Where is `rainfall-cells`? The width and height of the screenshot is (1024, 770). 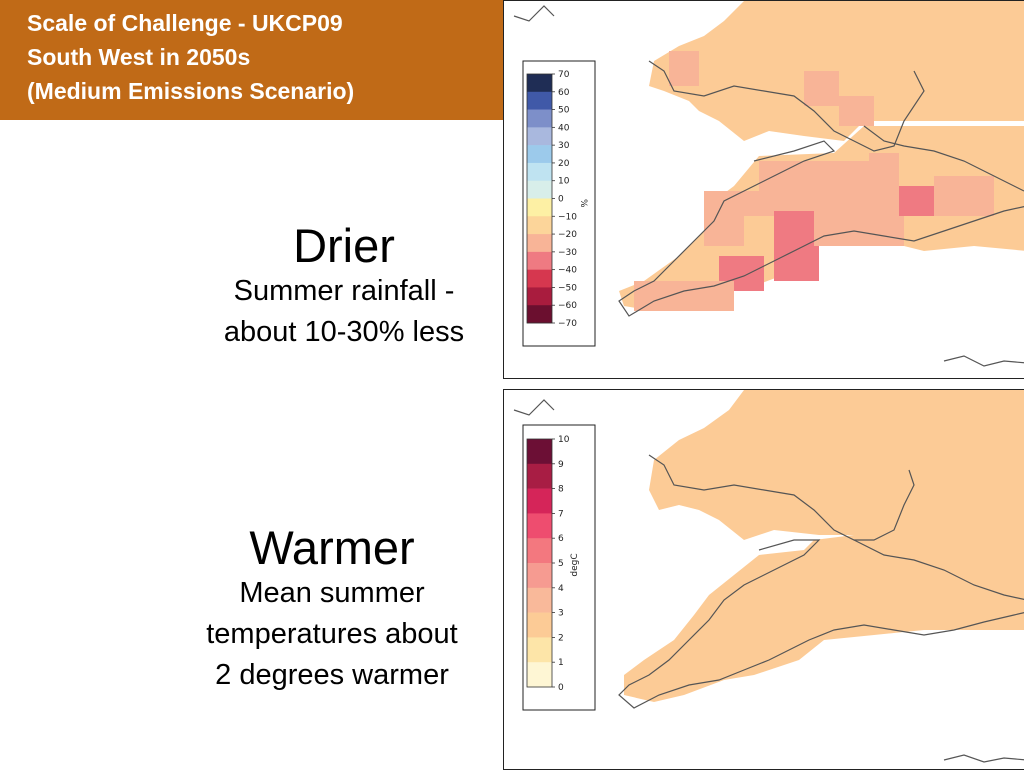
rainfall-cells is located at coordinates (814, 181).